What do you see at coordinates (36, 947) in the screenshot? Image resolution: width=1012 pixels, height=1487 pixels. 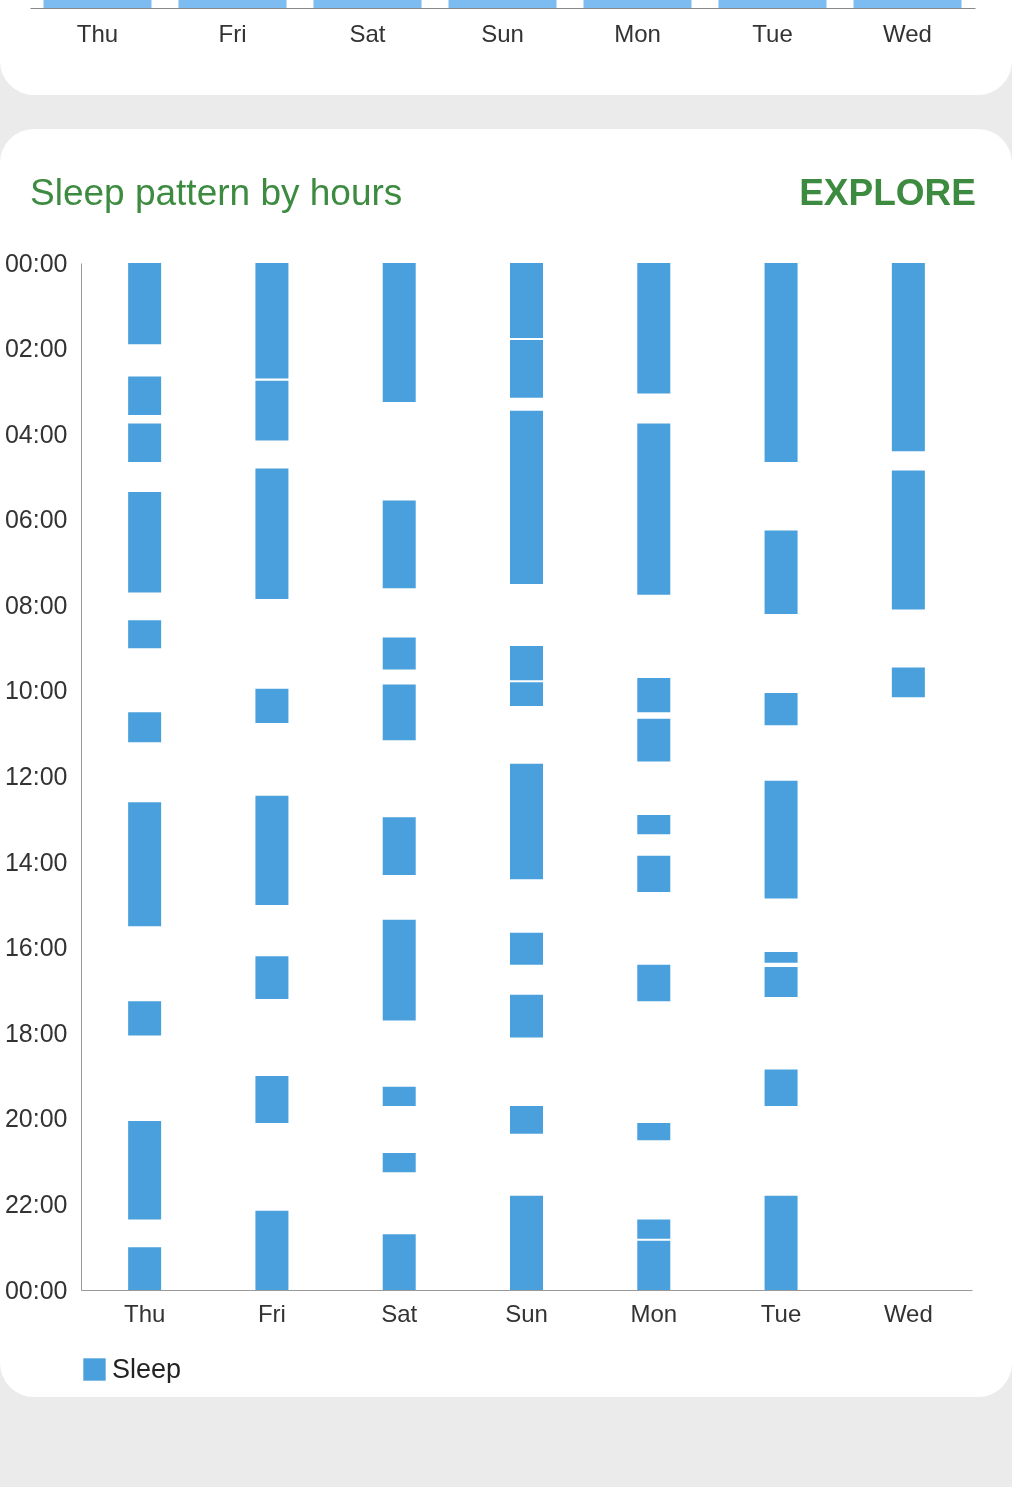 I see `y-tick-label: 16:00` at bounding box center [36, 947].